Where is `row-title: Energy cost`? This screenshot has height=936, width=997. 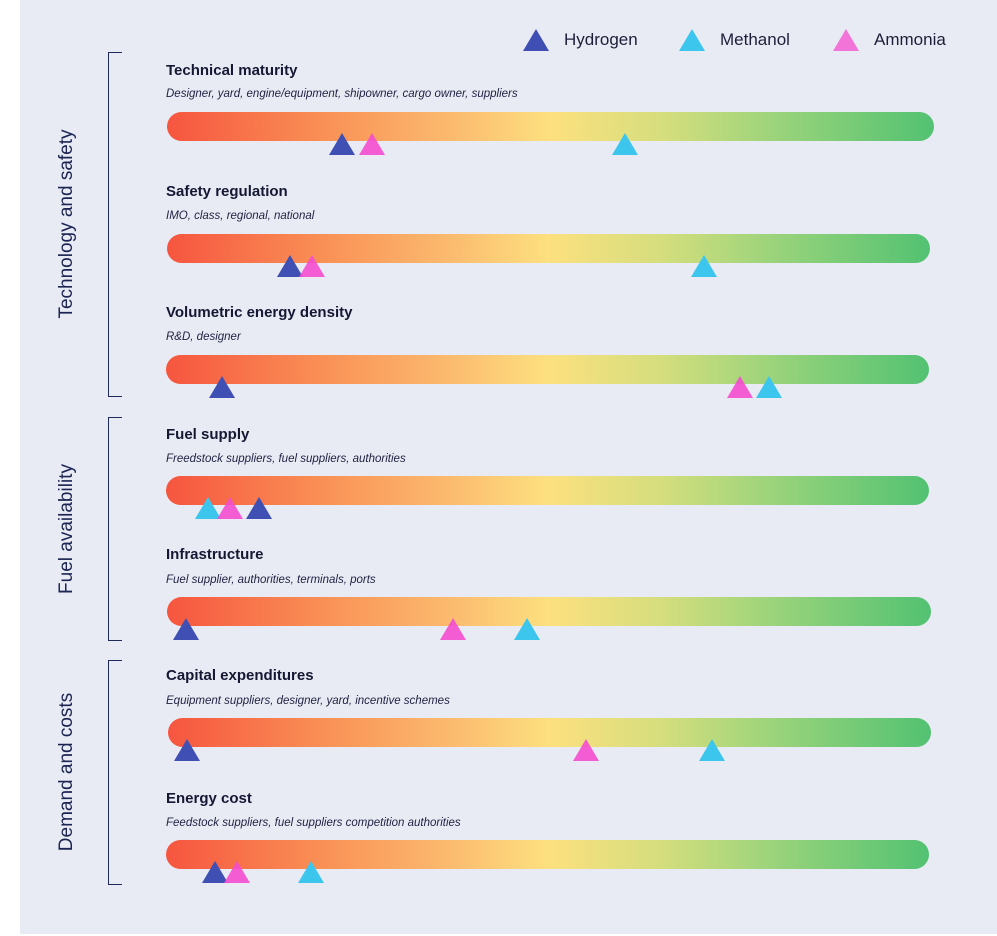 row-title: Energy cost is located at coordinates (209, 798).